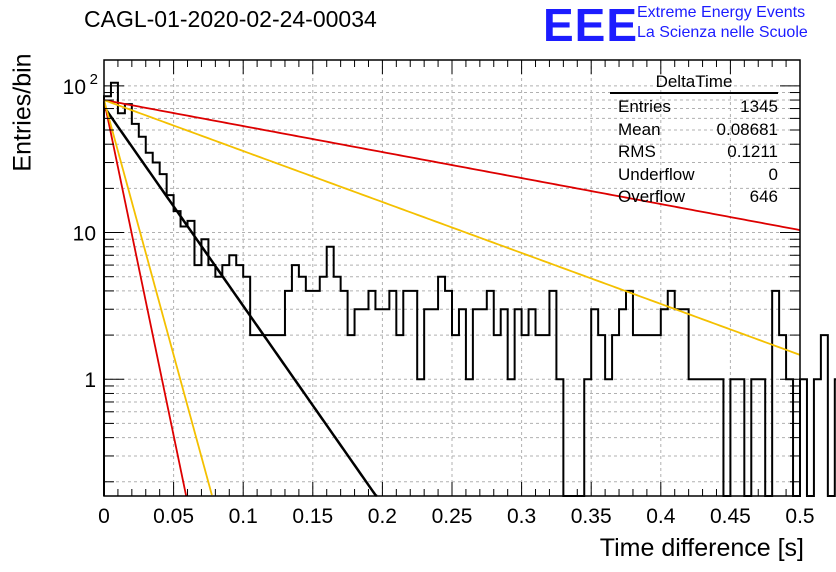 The width and height of the screenshot is (836, 572). I want to click on y-axis-label: Entries/bin, so click(22, 112).